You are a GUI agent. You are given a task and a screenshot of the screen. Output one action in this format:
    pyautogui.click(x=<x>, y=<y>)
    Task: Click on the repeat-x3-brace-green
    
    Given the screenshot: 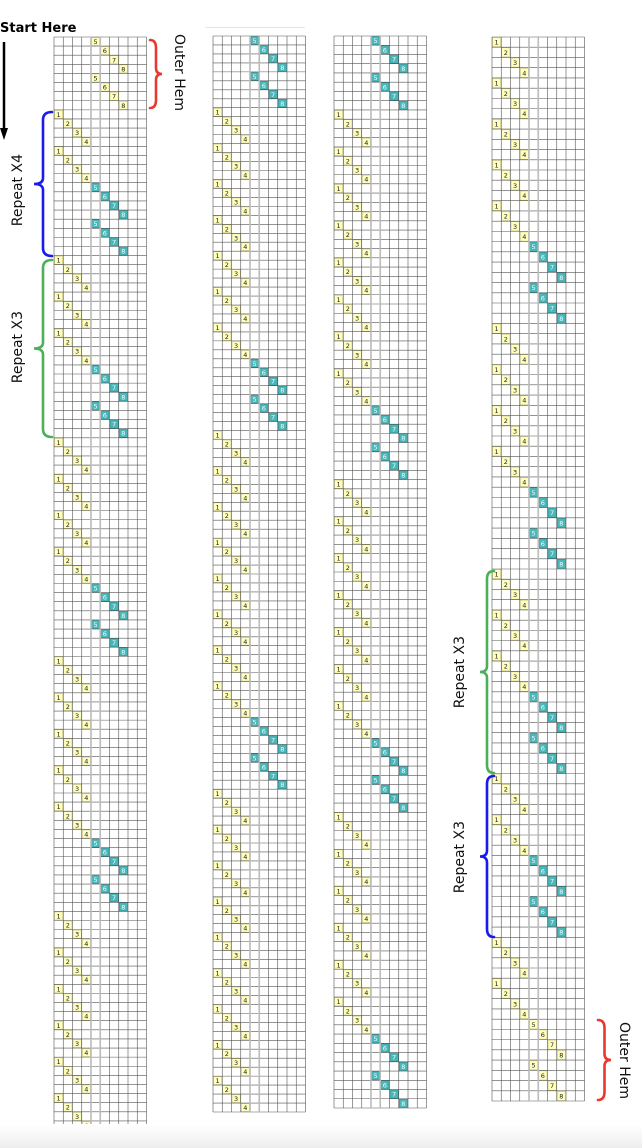 What is the action you would take?
    pyautogui.click(x=487, y=672)
    